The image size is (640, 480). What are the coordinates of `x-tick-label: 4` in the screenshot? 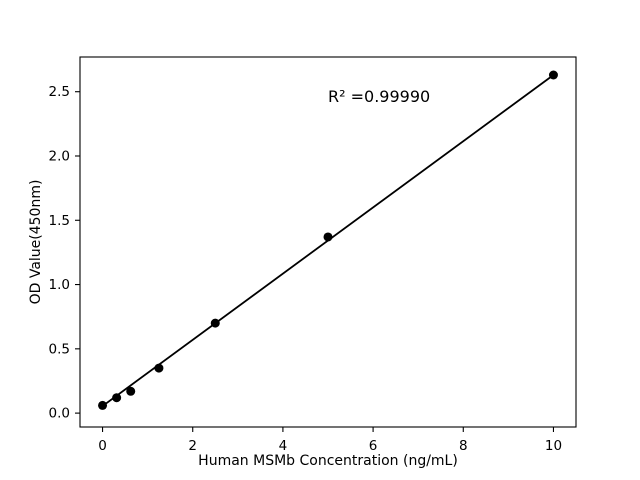 It's located at (283, 446).